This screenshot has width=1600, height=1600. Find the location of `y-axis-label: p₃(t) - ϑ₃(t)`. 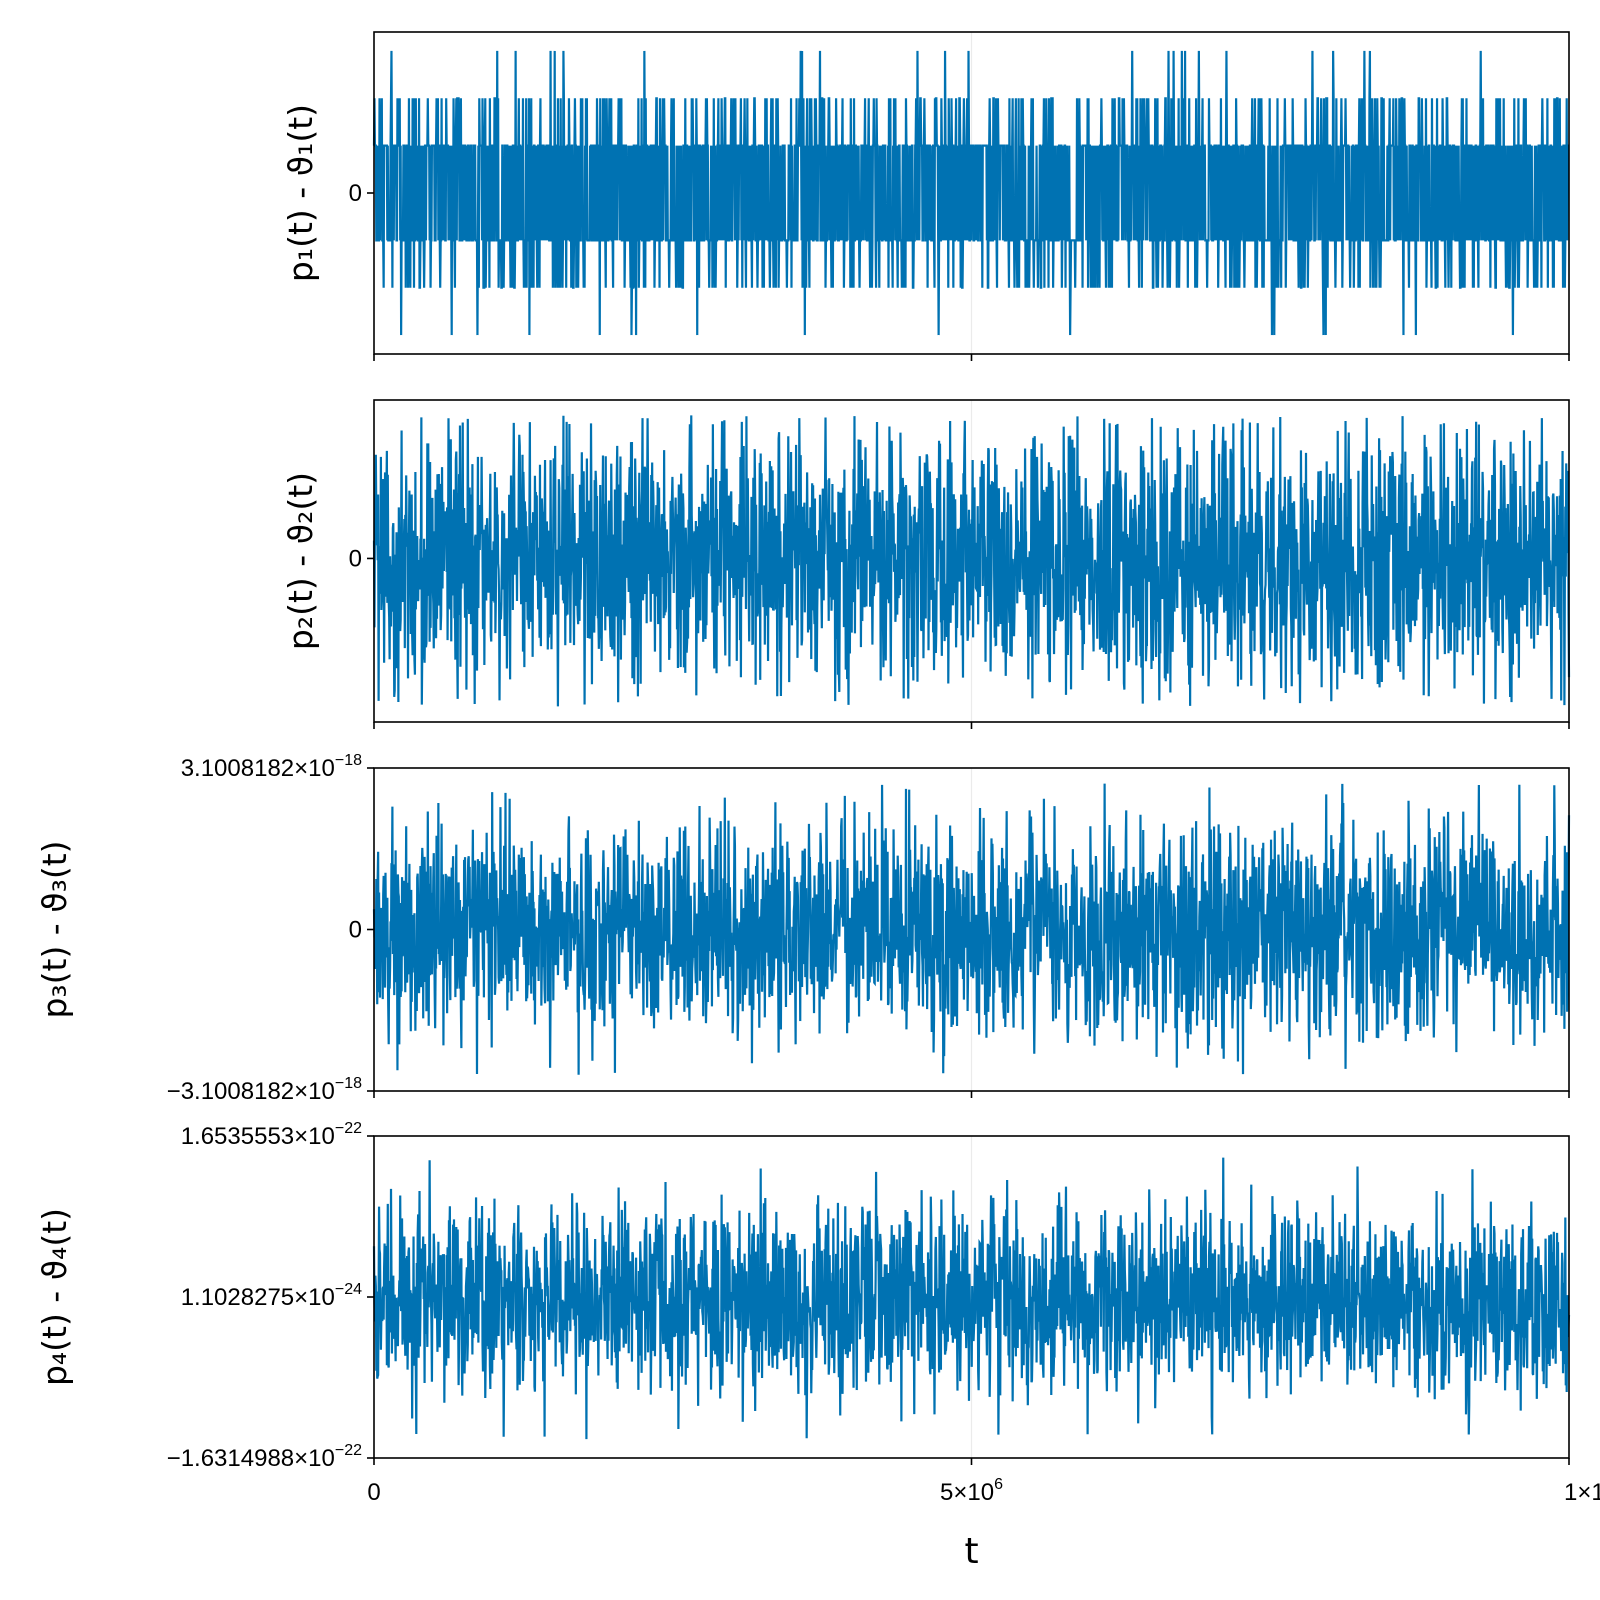

y-axis-label: p₃(t) - ϑ₃(t) is located at coordinates (54, 929).